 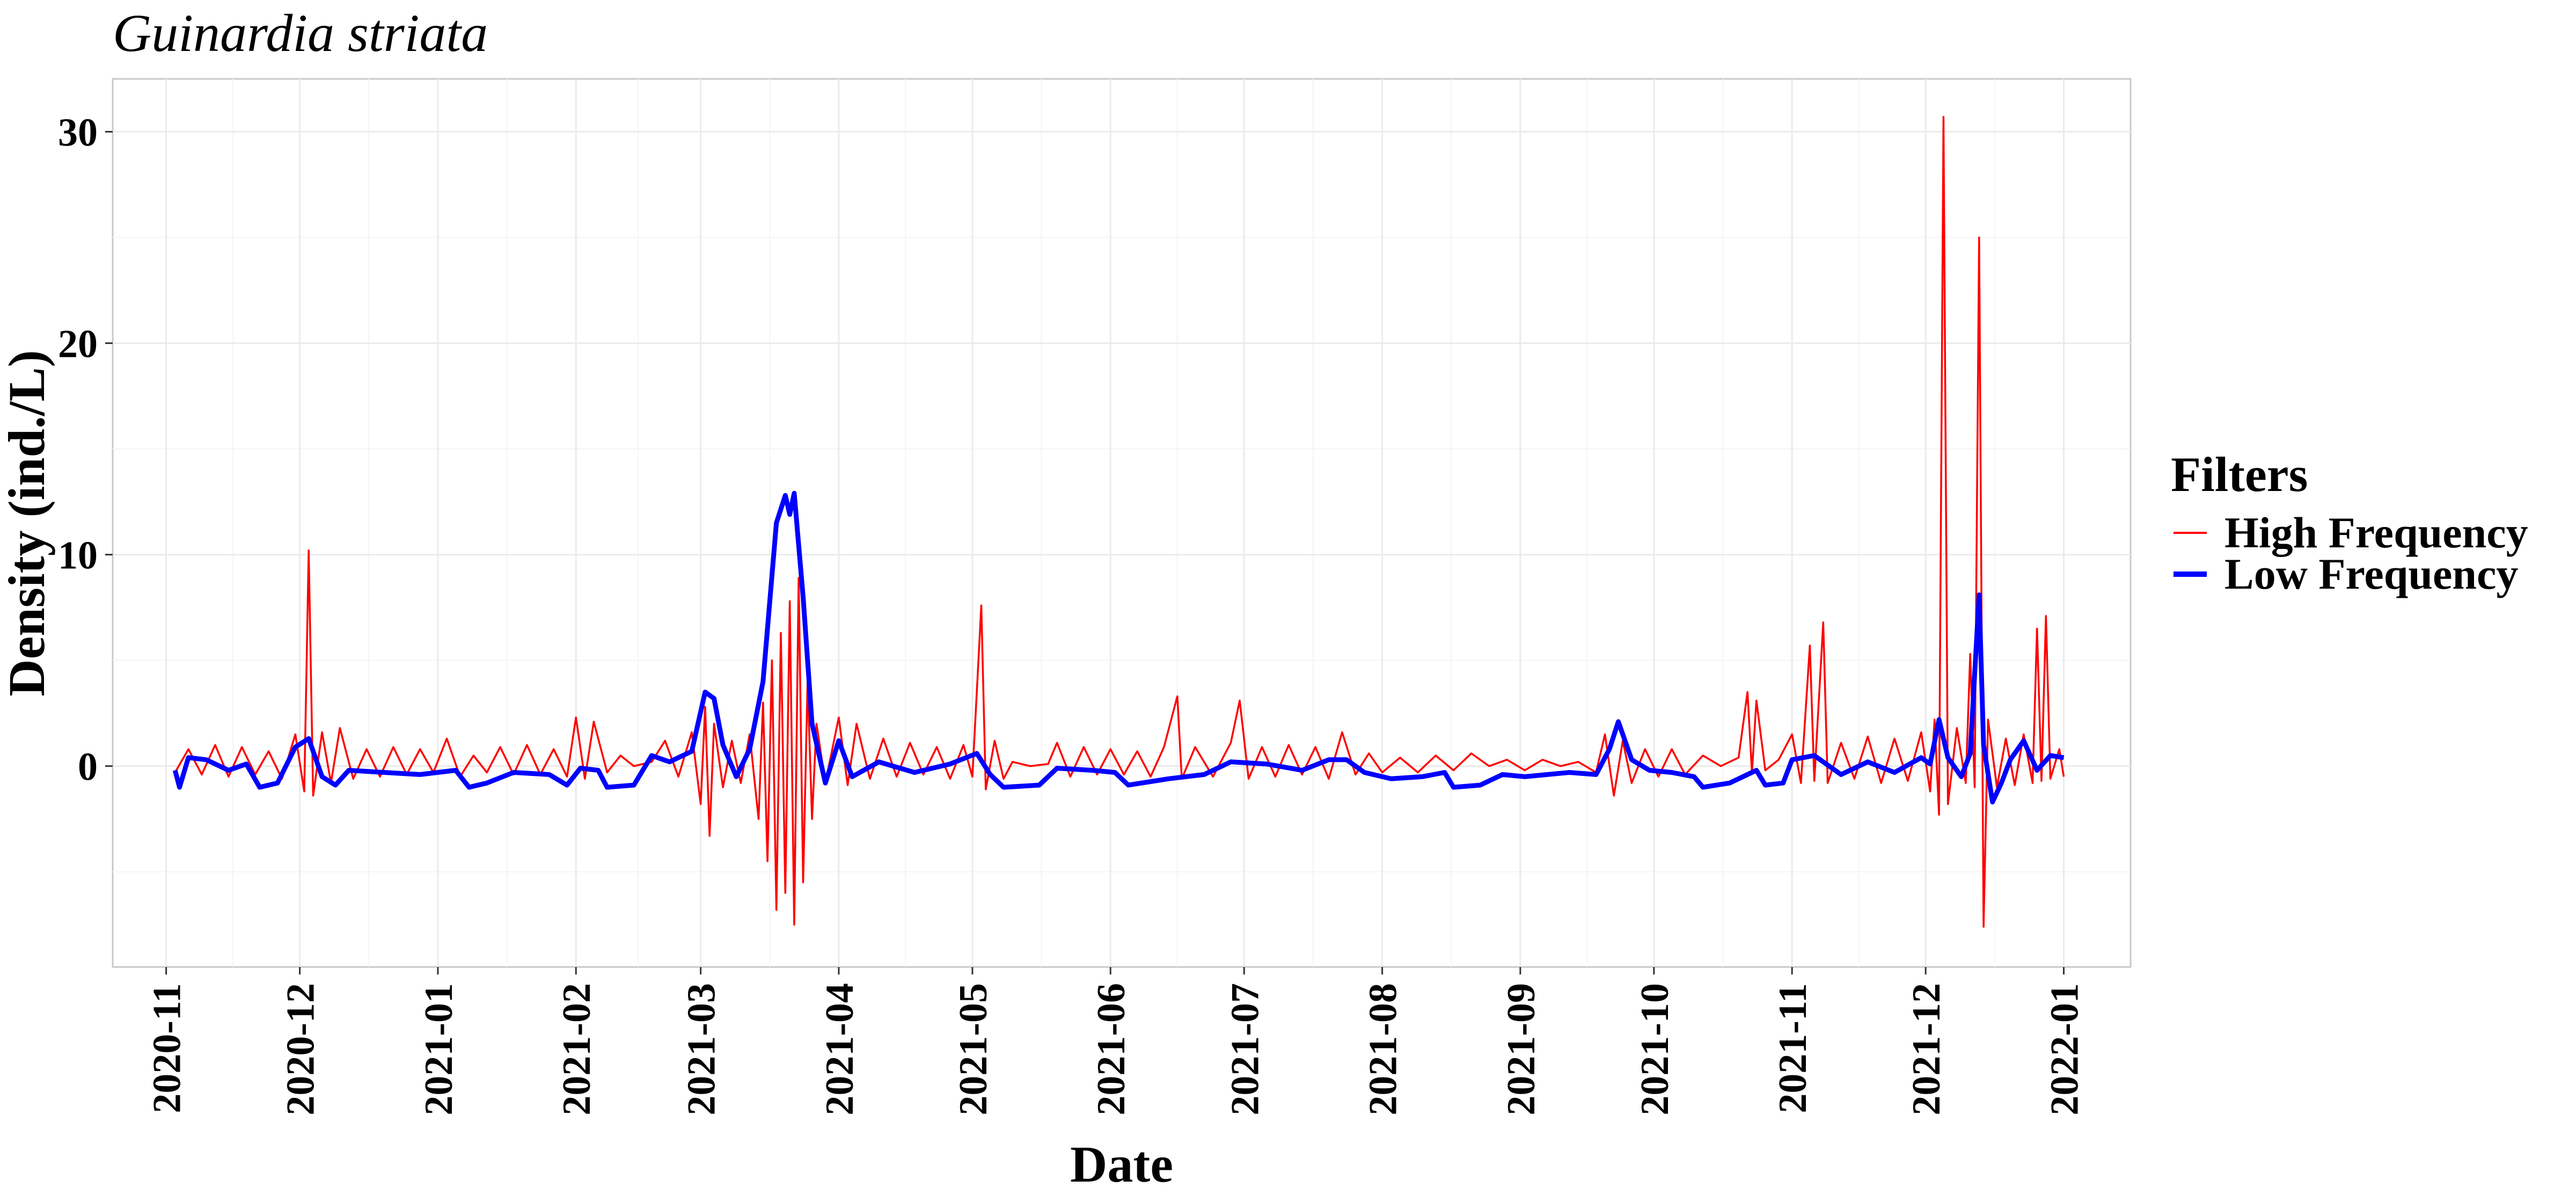 I want to click on legend-title: Filters, so click(x=2239, y=474).